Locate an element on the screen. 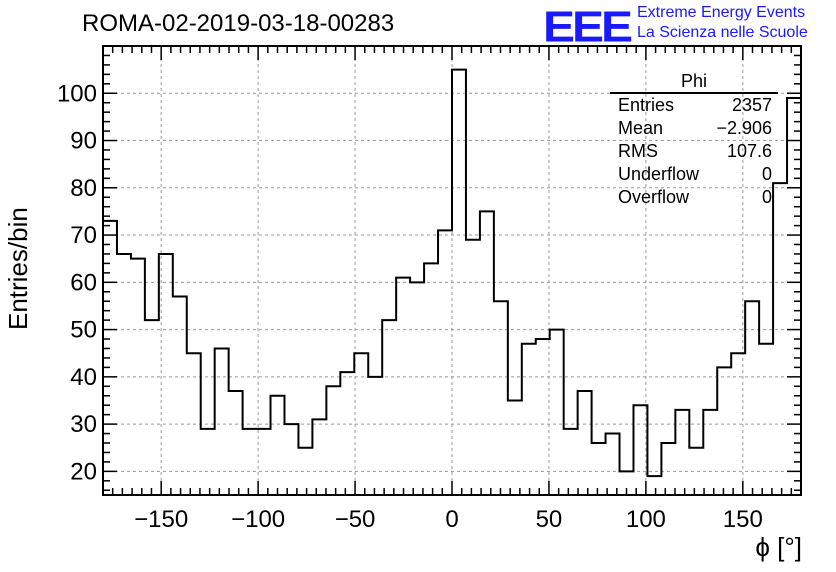 This screenshot has height=572, width=836. x-tick-label: 100 is located at coordinates (646, 519).